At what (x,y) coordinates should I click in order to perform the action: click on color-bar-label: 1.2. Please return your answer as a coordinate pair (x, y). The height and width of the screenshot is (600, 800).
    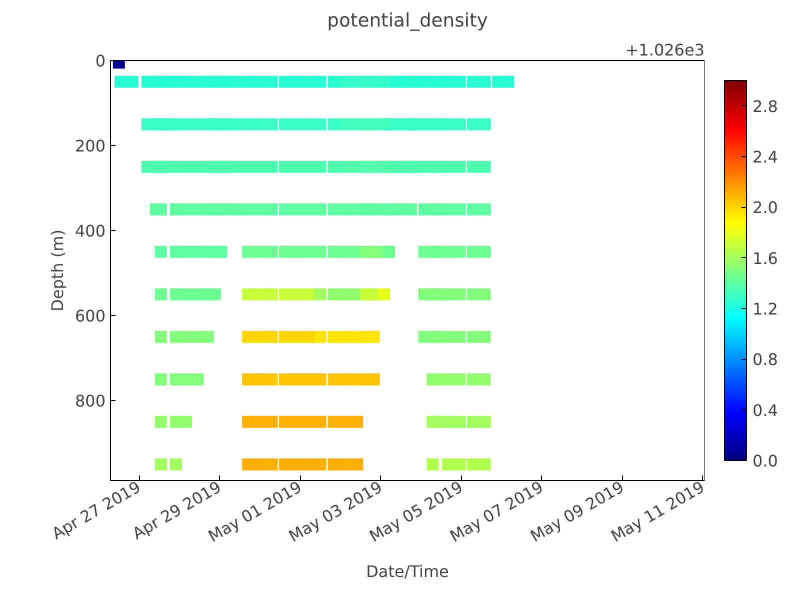
    Looking at the image, I should click on (765, 309).